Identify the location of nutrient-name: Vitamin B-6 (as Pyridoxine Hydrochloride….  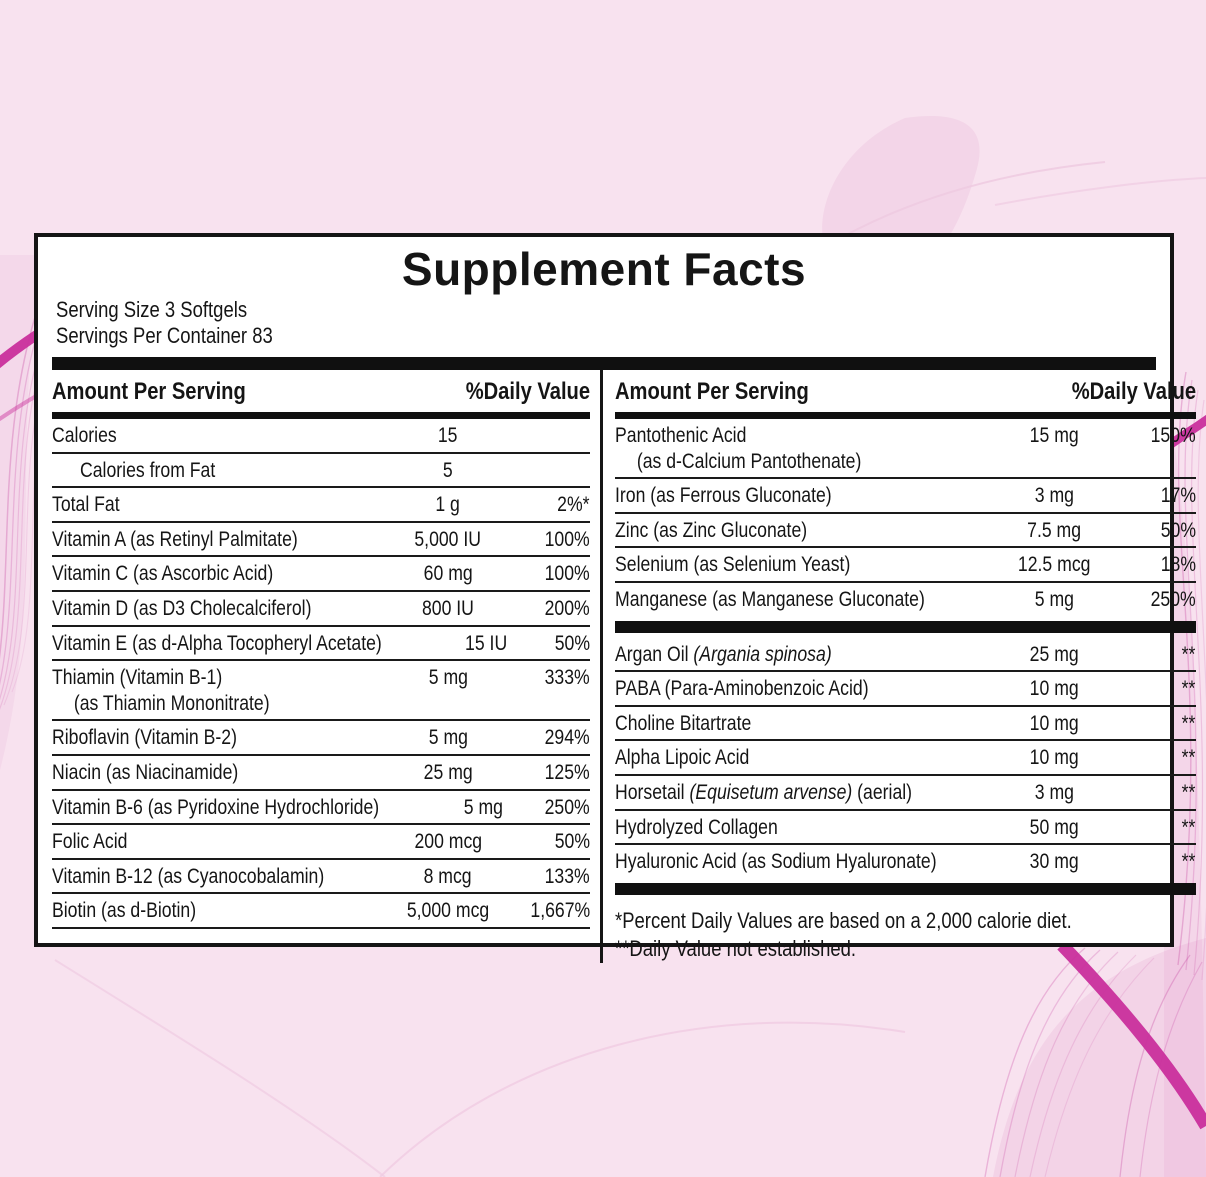
(216, 807).